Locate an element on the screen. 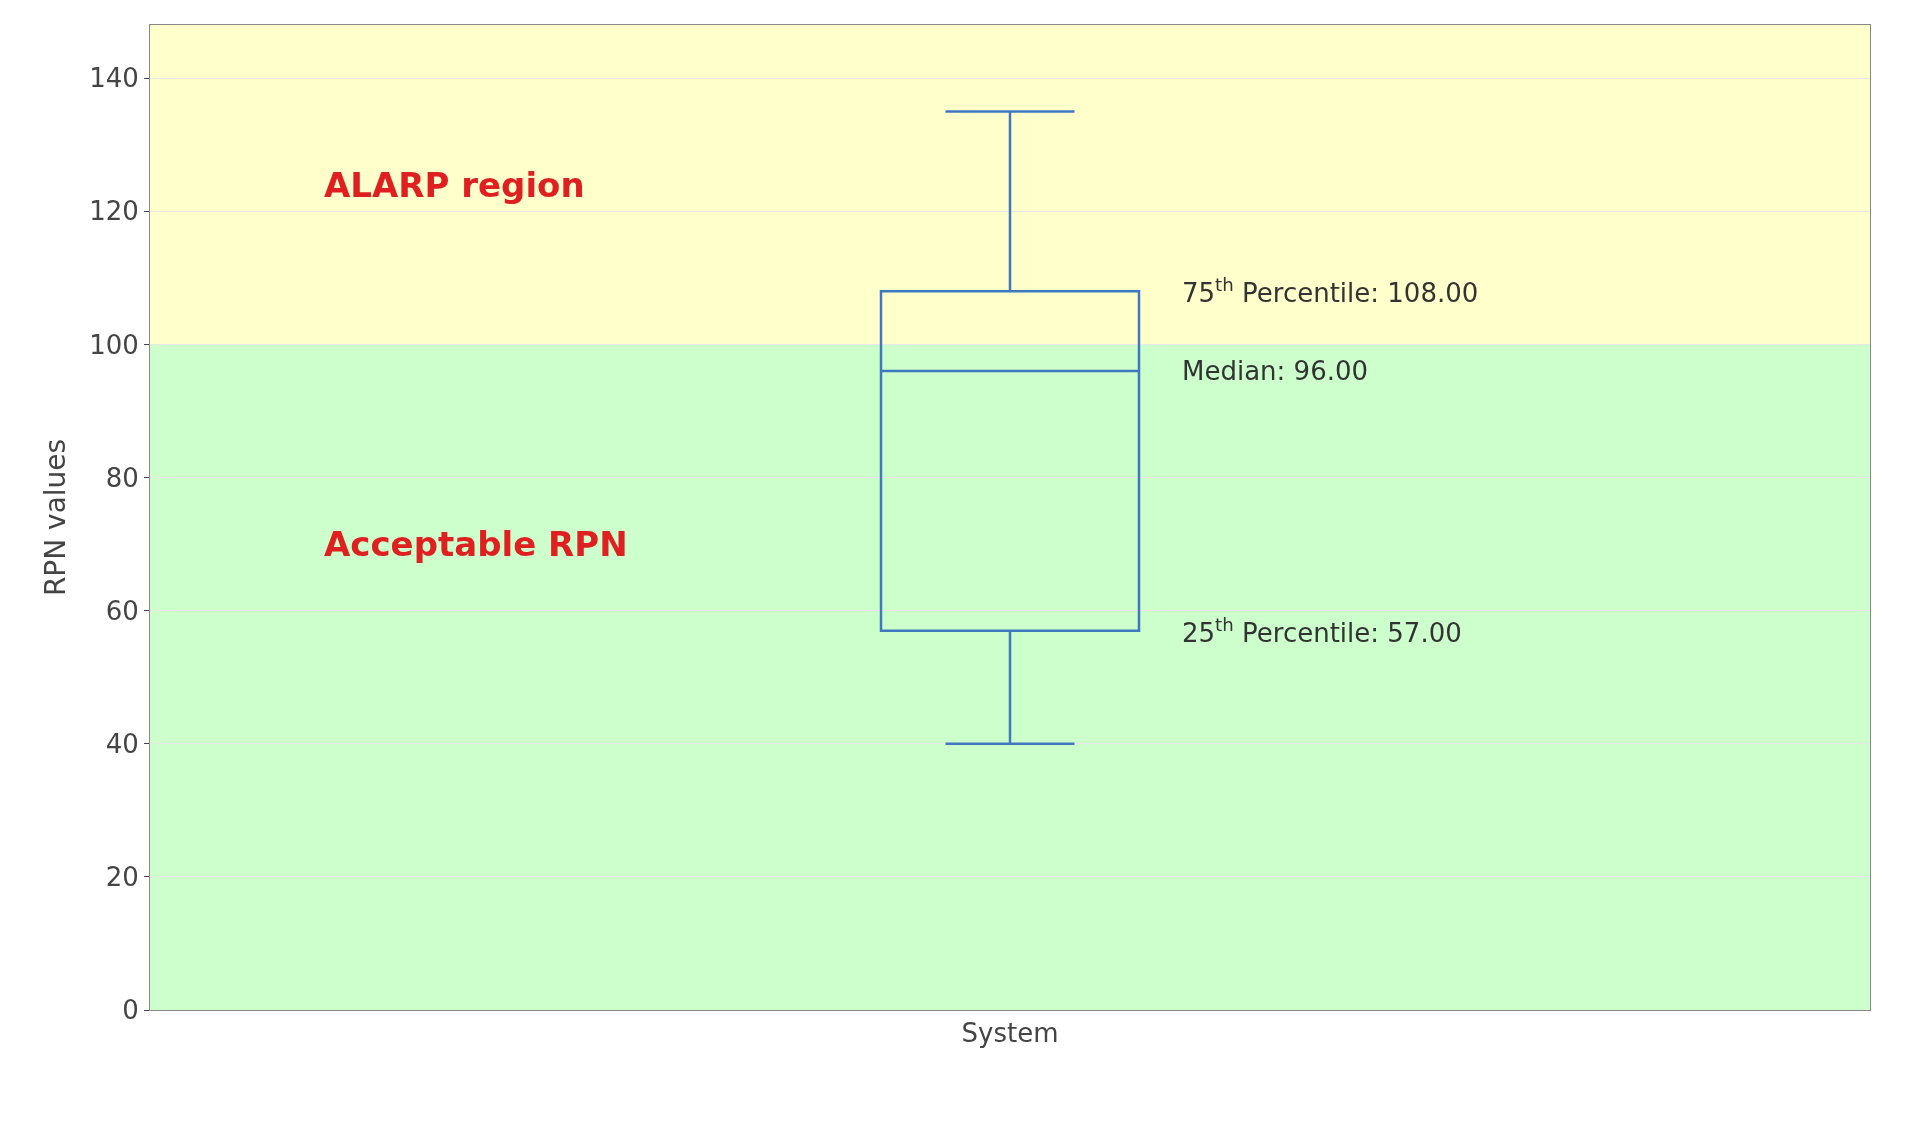  y-tick-label: 0 is located at coordinates (130, 1010).